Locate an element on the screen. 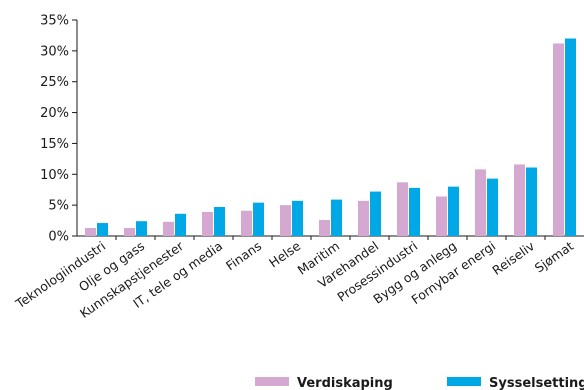  x-tick-label: Reiseliv is located at coordinates (513, 258).